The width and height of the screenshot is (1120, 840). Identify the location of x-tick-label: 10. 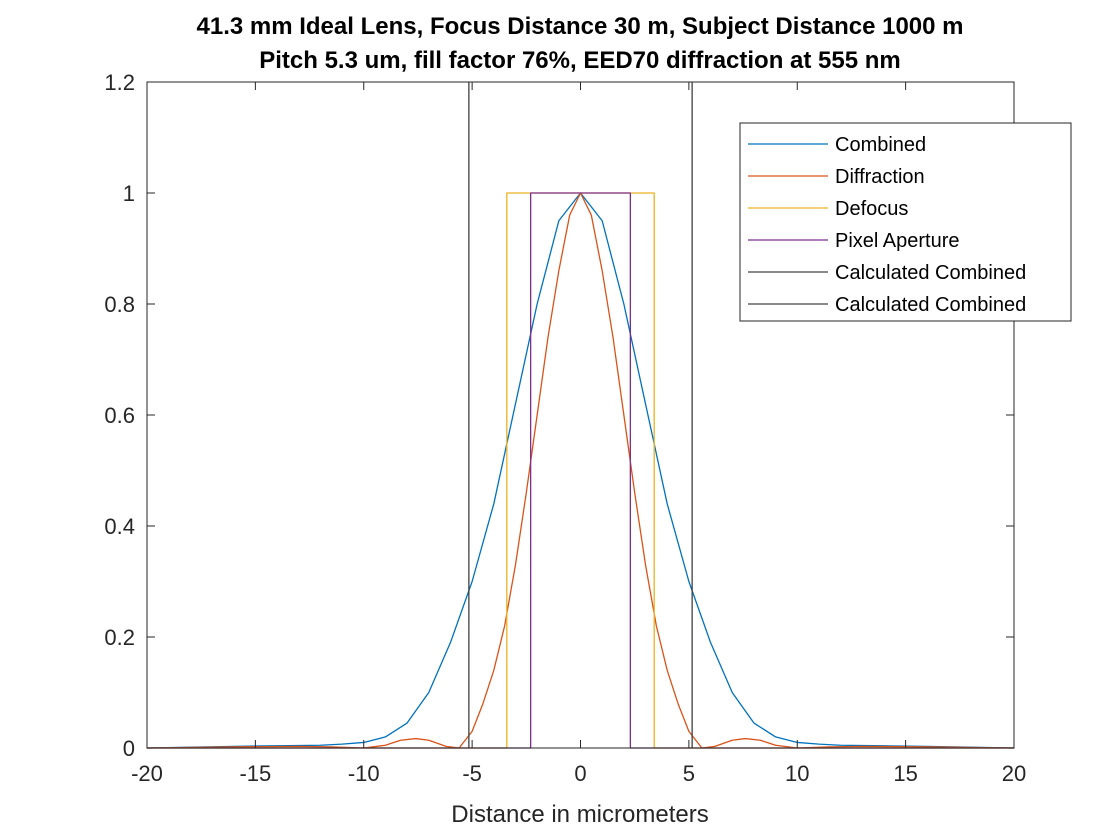
(797, 773).